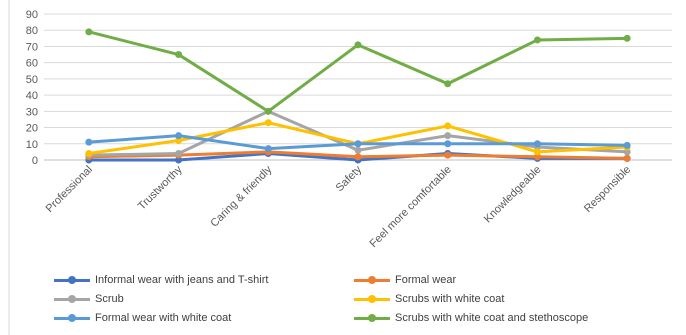 This screenshot has width=686, height=335. I want to click on legend-item: Scrubs with white coat, so click(504, 298).